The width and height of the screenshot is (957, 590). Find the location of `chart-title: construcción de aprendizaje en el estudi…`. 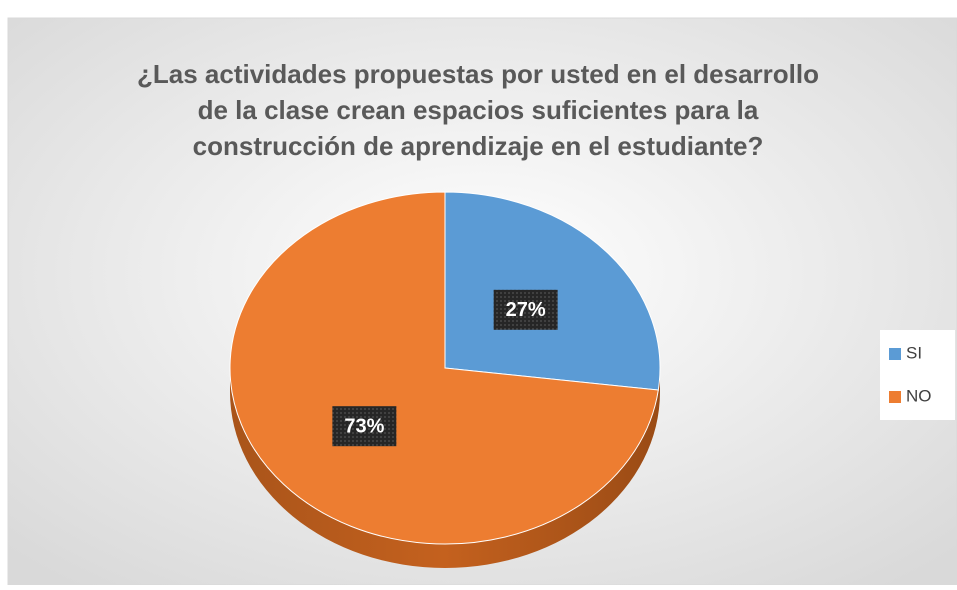

chart-title: construcción de aprendizaje en el estudi… is located at coordinates (478, 146).